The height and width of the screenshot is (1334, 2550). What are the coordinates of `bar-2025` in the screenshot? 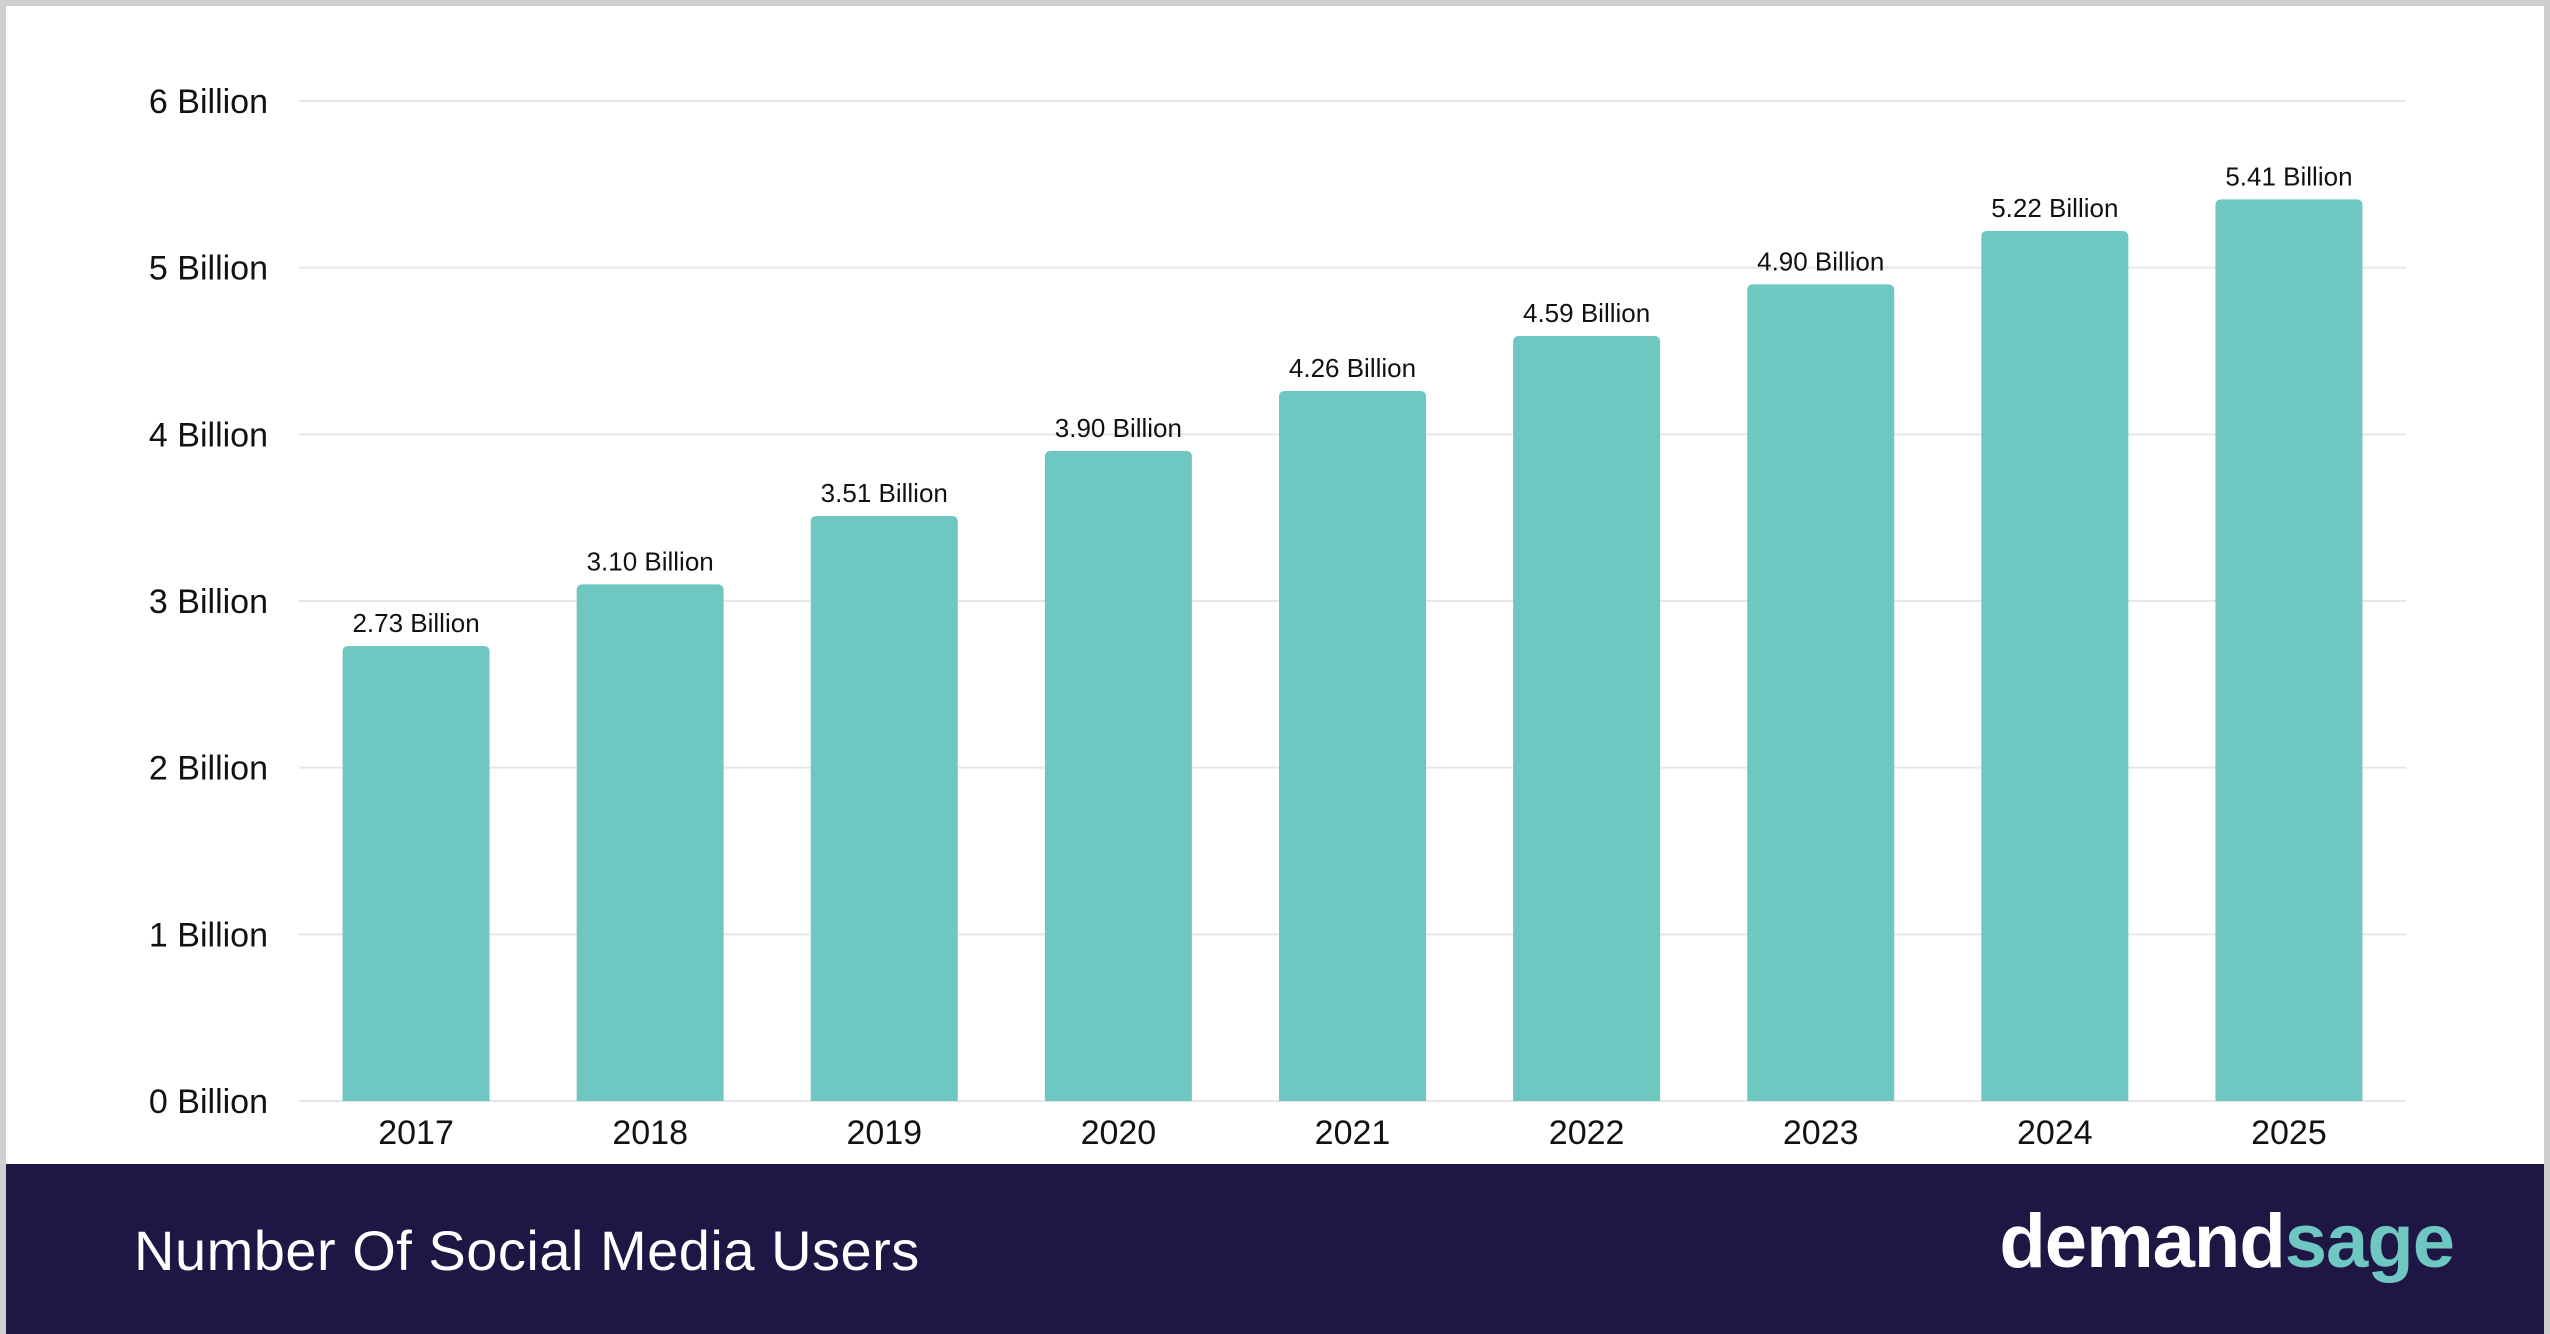 It's located at (2289, 650).